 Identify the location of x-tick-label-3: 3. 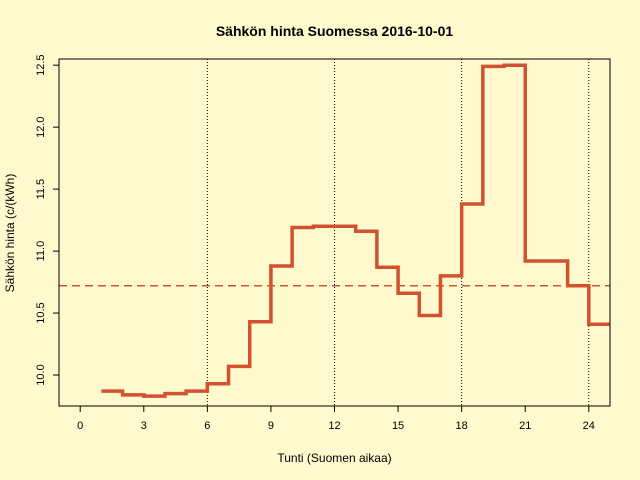
(144, 426).